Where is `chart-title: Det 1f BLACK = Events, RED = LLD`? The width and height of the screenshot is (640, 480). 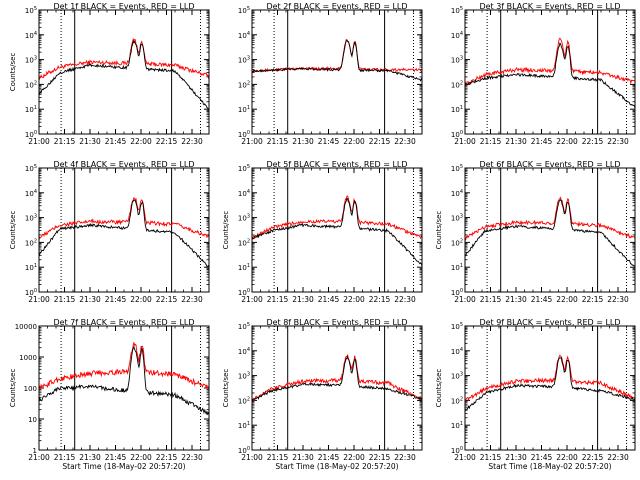
chart-title: Det 1f BLACK = Events, RED = LLD is located at coordinates (123, 6).